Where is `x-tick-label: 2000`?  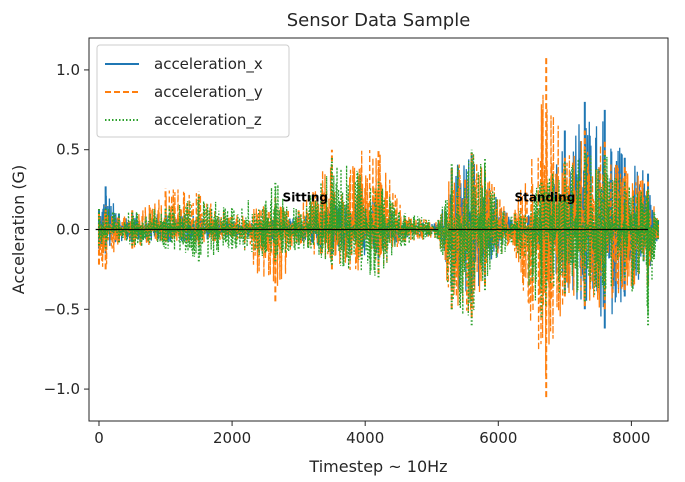
x-tick-label: 2000 is located at coordinates (232, 438).